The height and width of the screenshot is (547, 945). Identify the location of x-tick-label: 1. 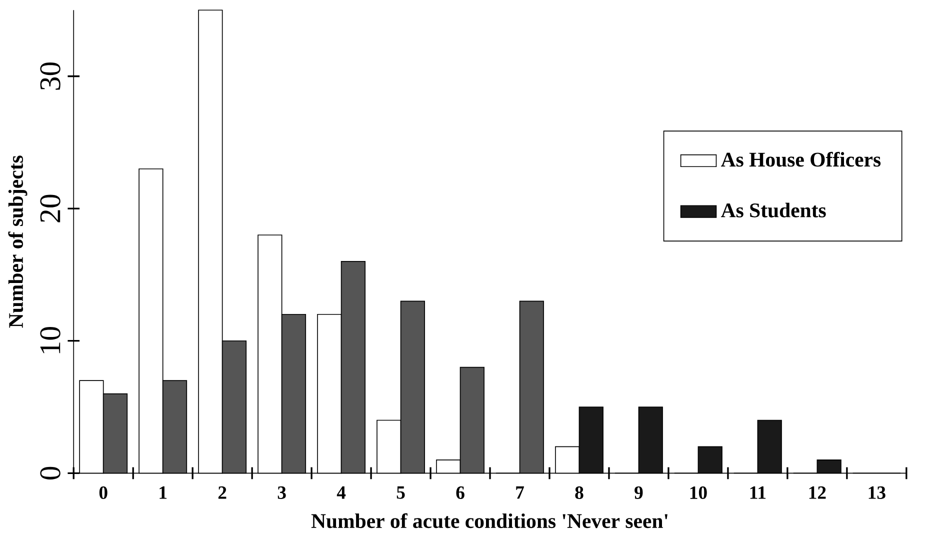
(163, 492).